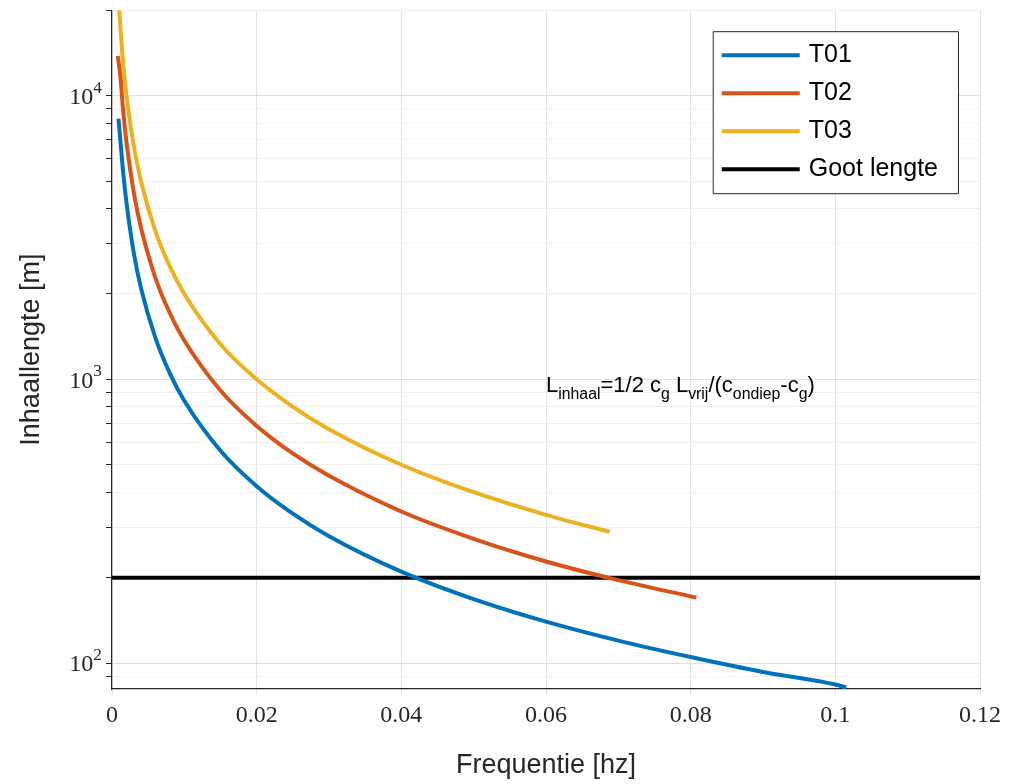 The height and width of the screenshot is (784, 1015). I want to click on legend-label: Goot lengte, so click(873, 167).